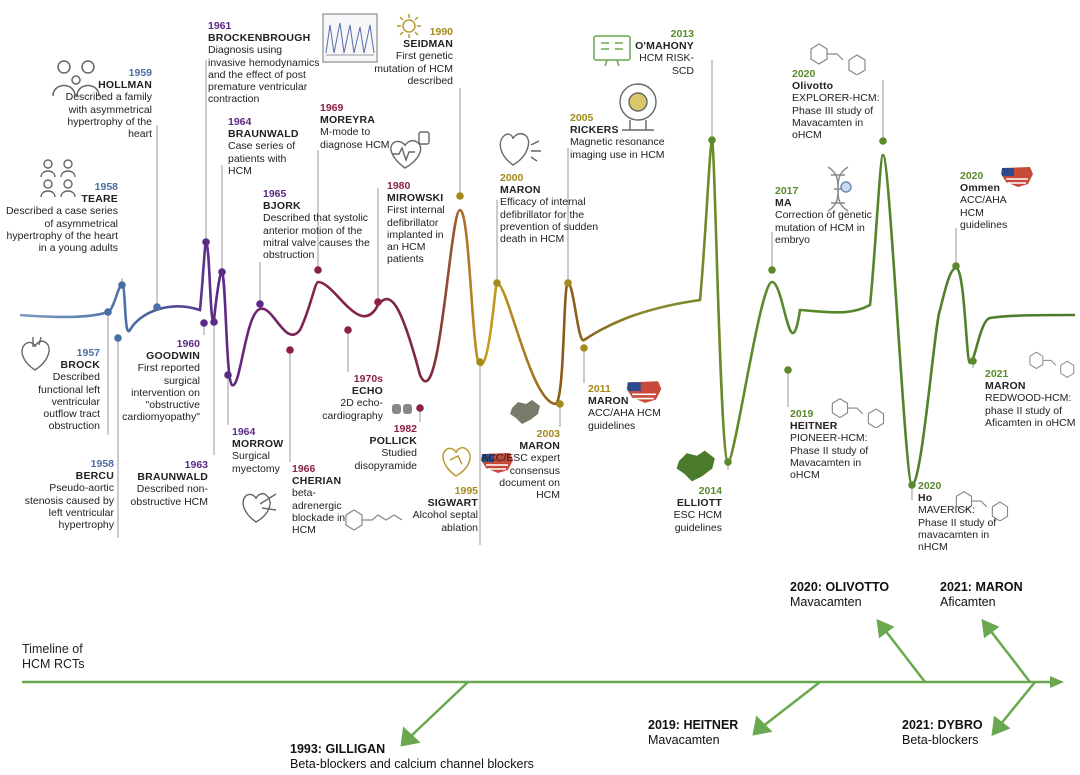  Describe the element at coordinates (594, 130) in the screenshot. I see `event-name: RICKERS` at that location.